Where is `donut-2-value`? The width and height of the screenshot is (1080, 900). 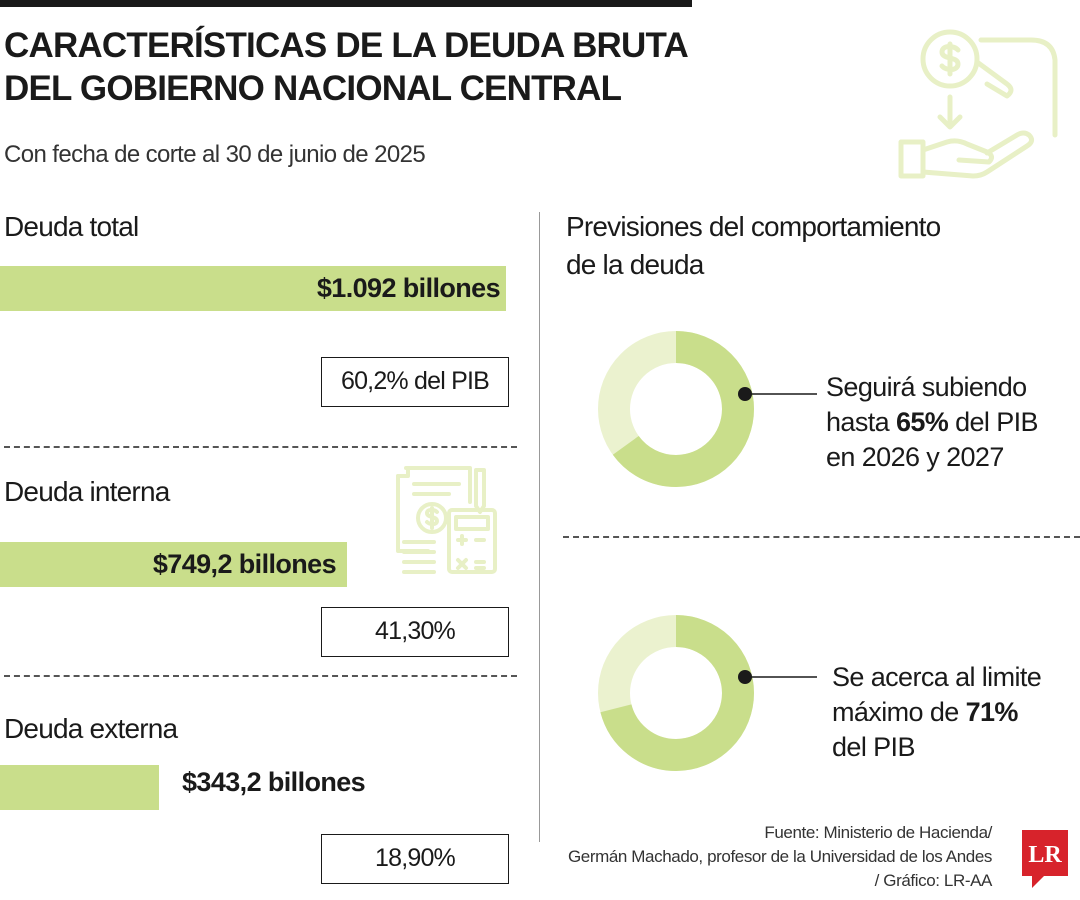 donut-2-value is located at coordinates (676, 693).